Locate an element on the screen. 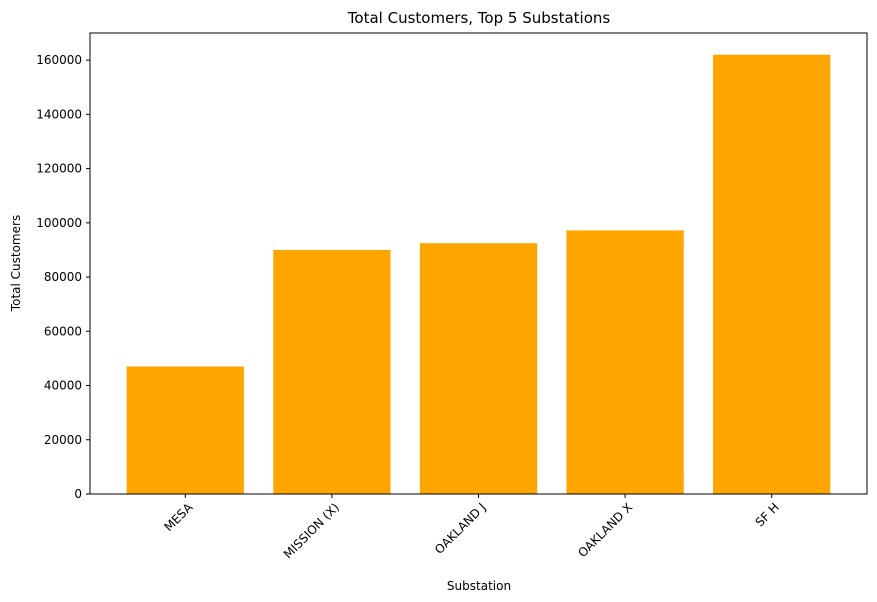  x-axis-ticks: MESA MISSION (X) OAKLAND J OAKLAND X SF H is located at coordinates (471, 527).